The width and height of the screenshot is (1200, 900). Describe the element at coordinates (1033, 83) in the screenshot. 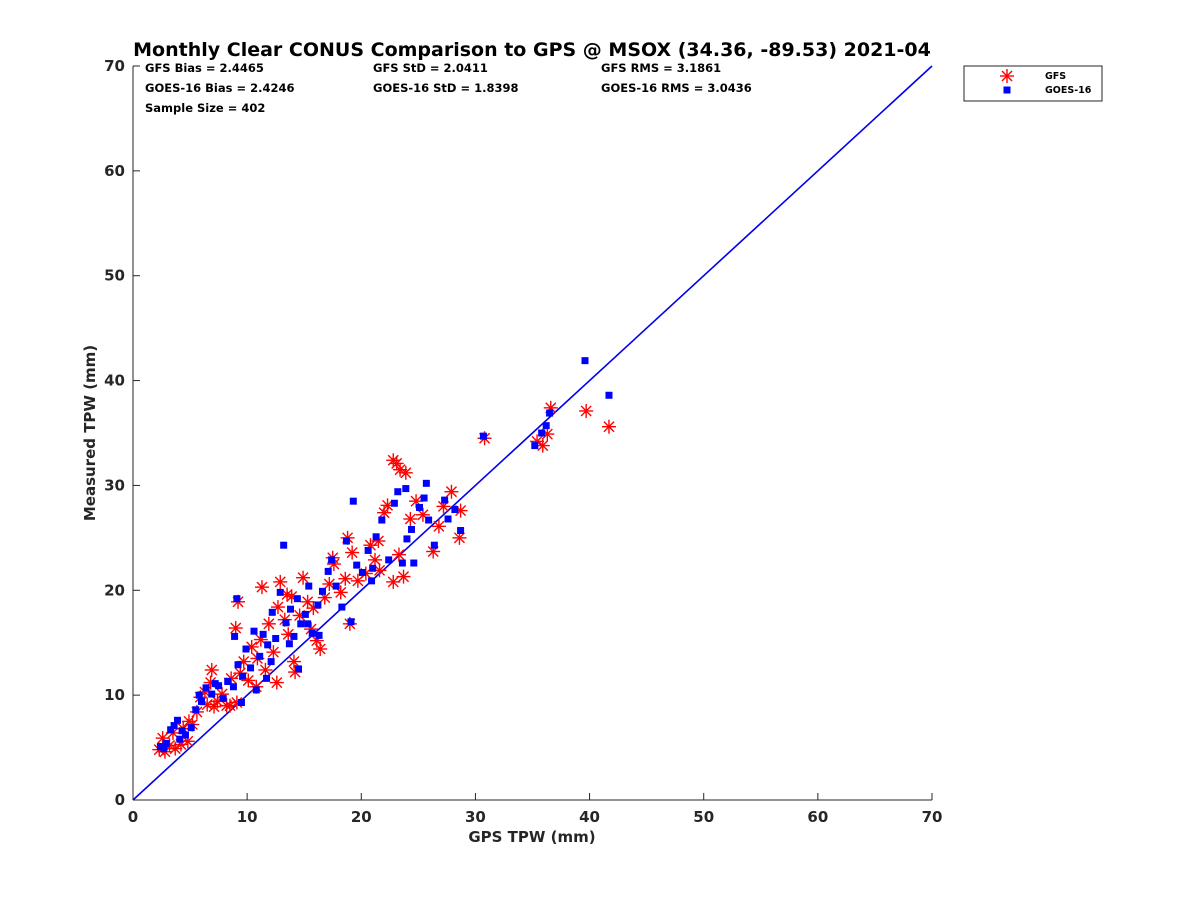

I see `legend: GFS GOES-16` at that location.